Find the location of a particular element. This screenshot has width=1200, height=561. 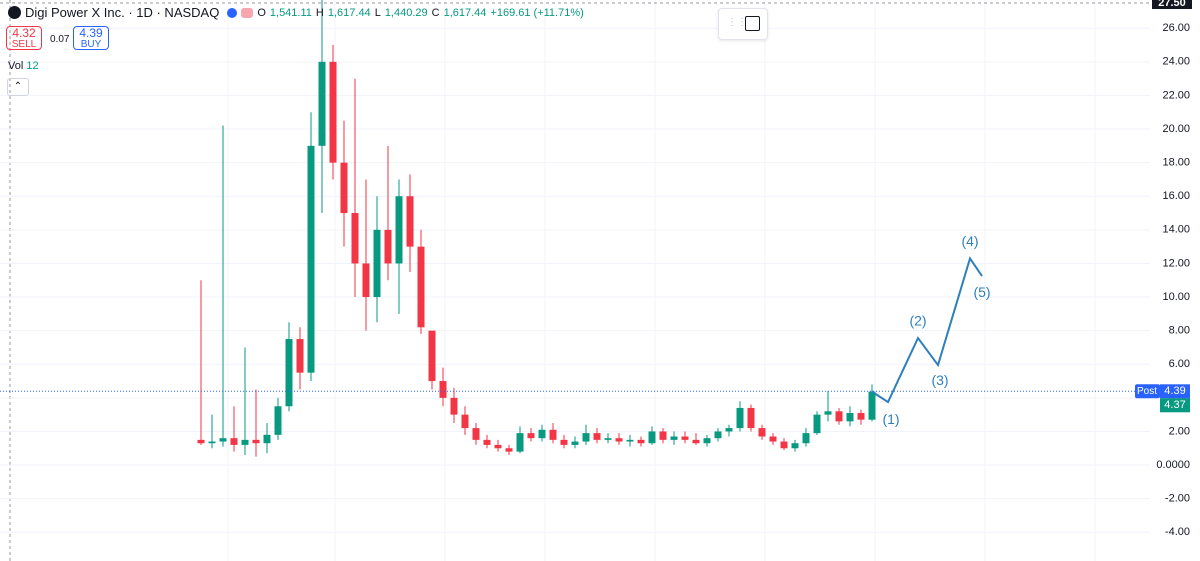

buy-price: 4.39 is located at coordinates (91, 33).